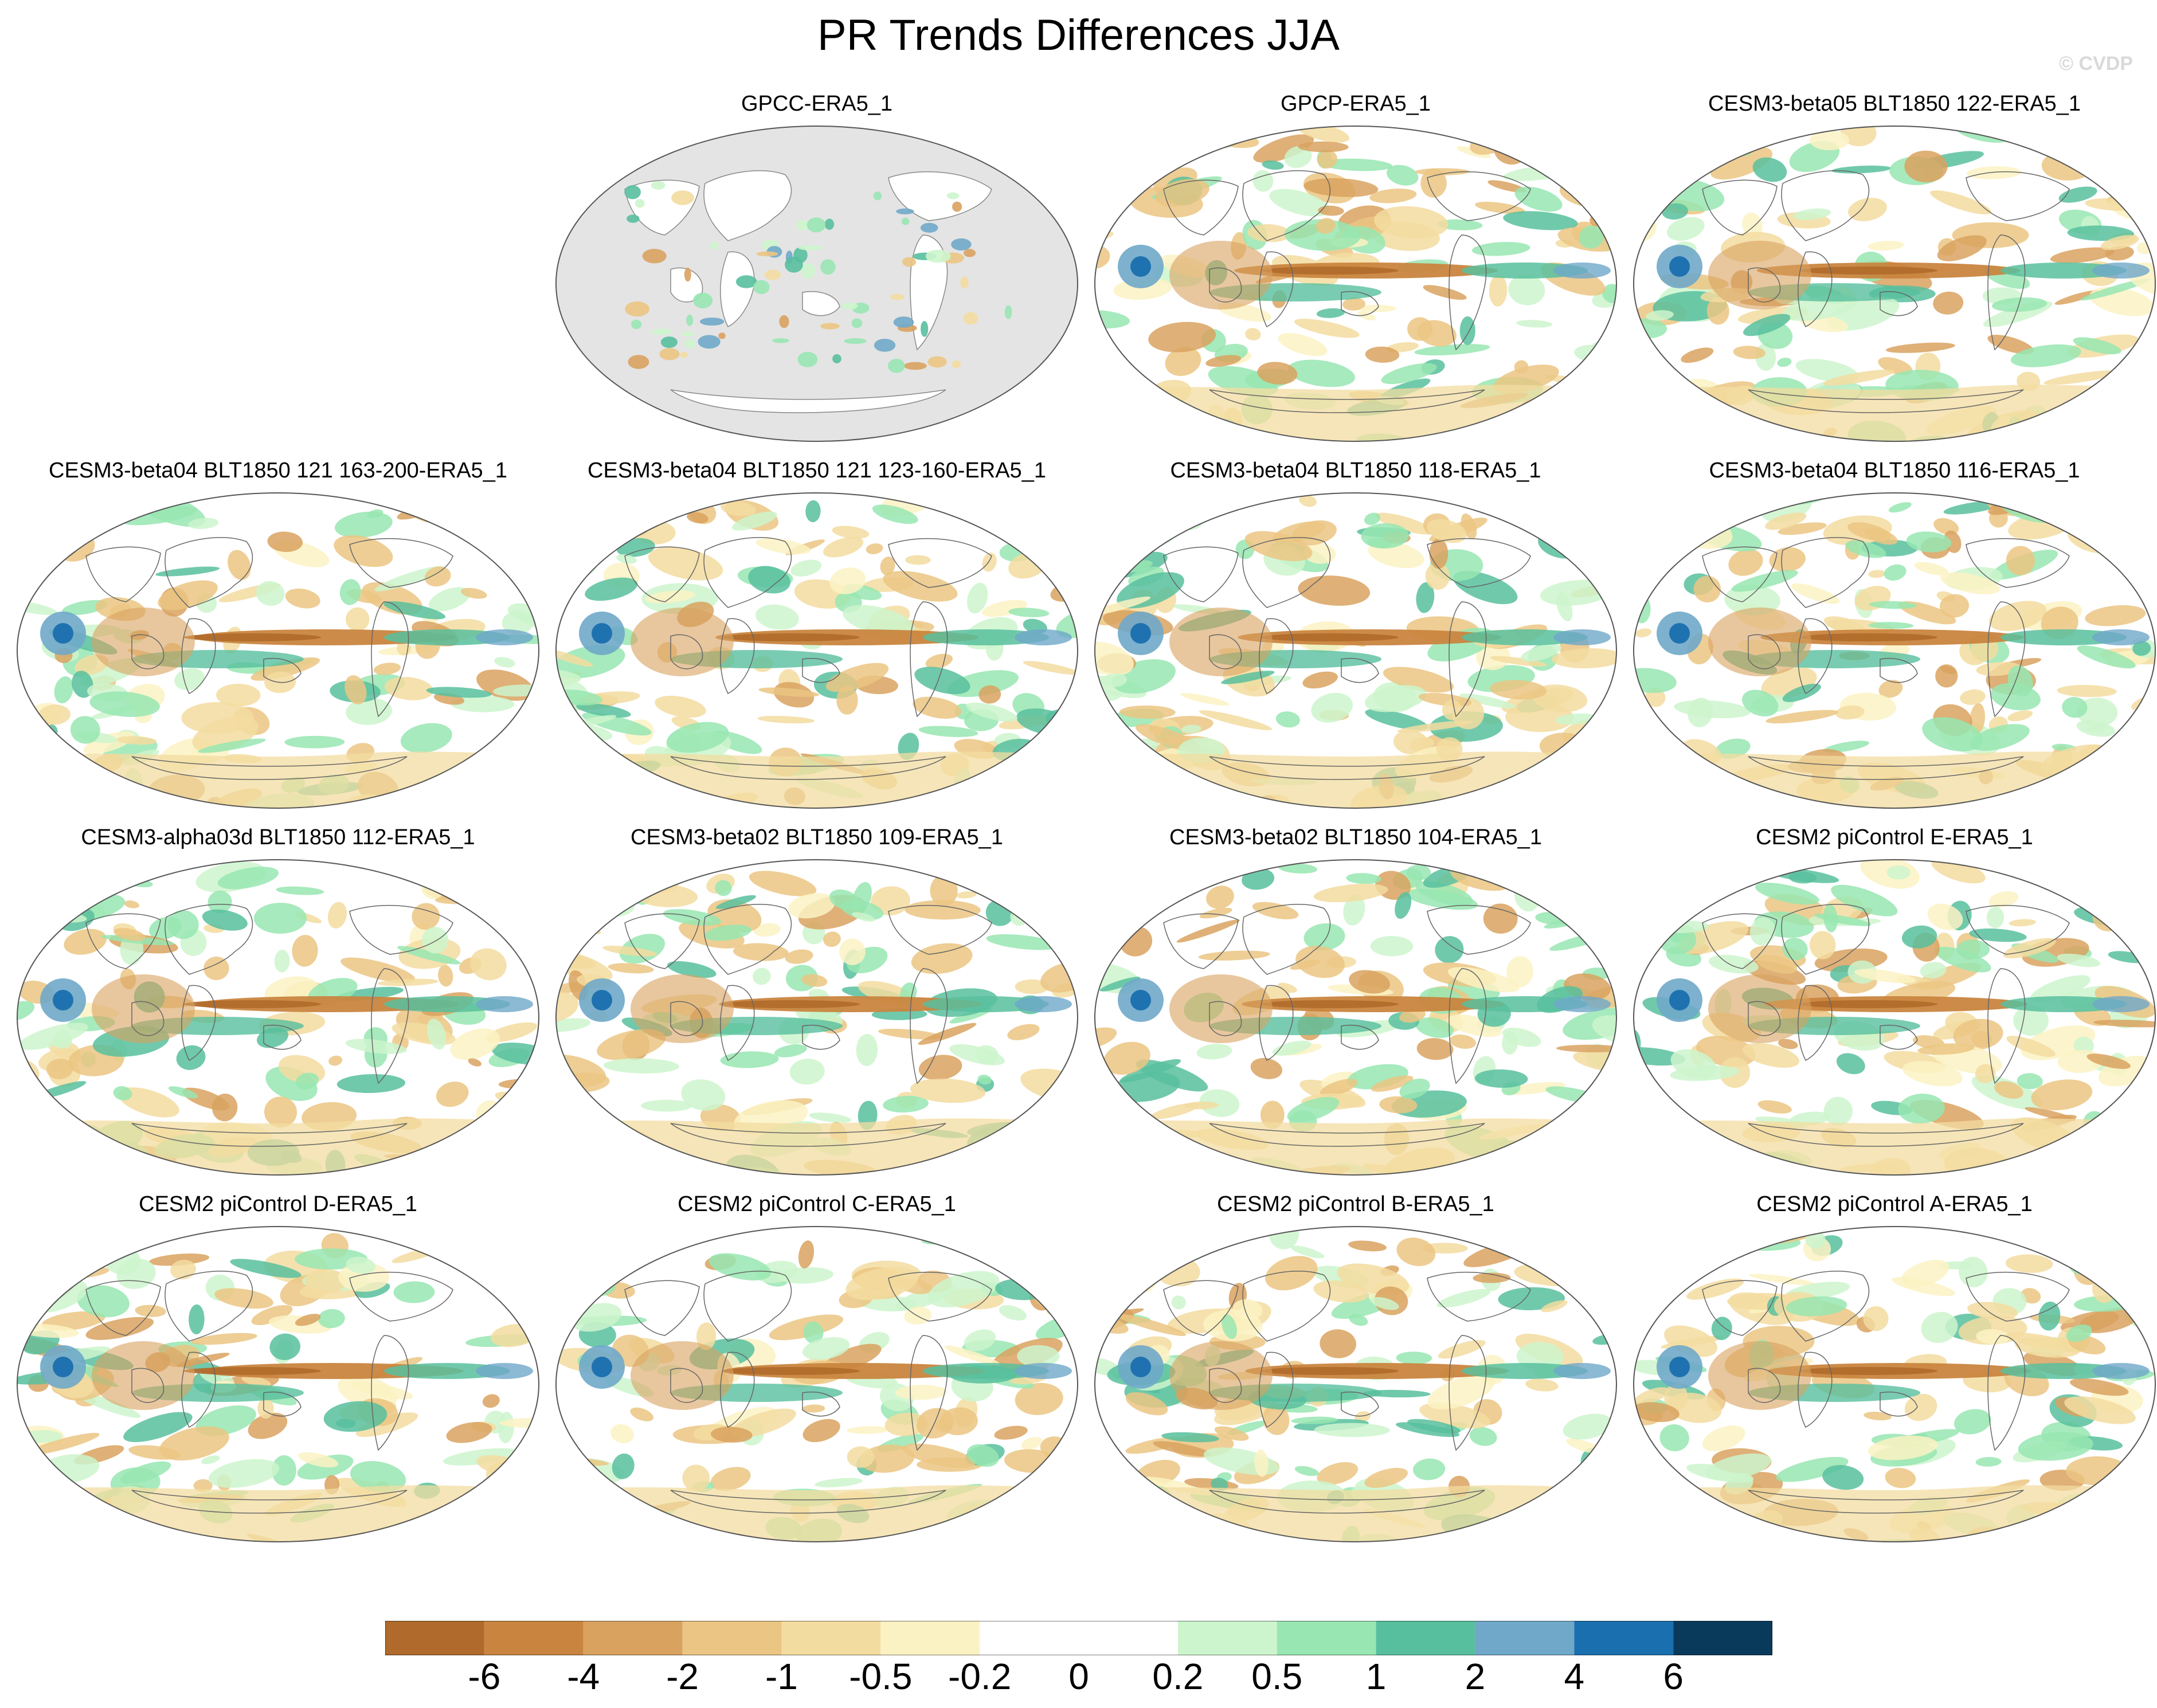  I want to click on colorbar-tick-label: -2, so click(683, 1676).